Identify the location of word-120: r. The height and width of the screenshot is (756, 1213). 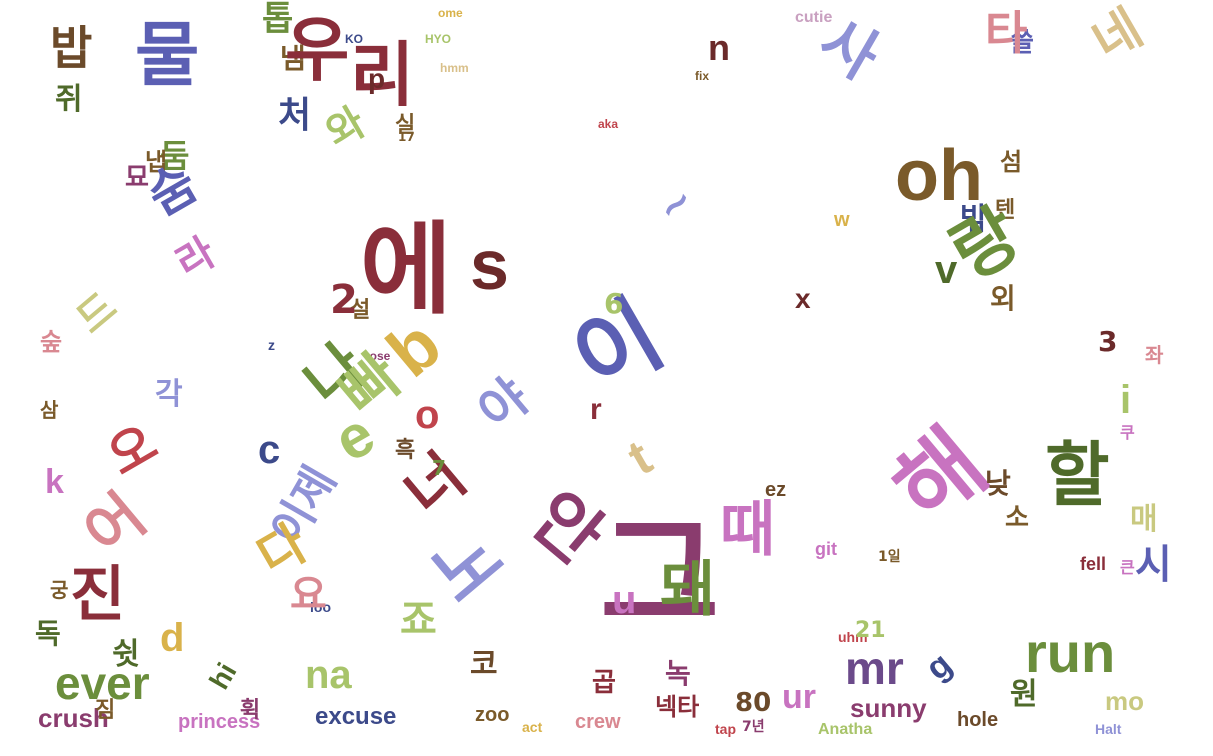
(596, 409).